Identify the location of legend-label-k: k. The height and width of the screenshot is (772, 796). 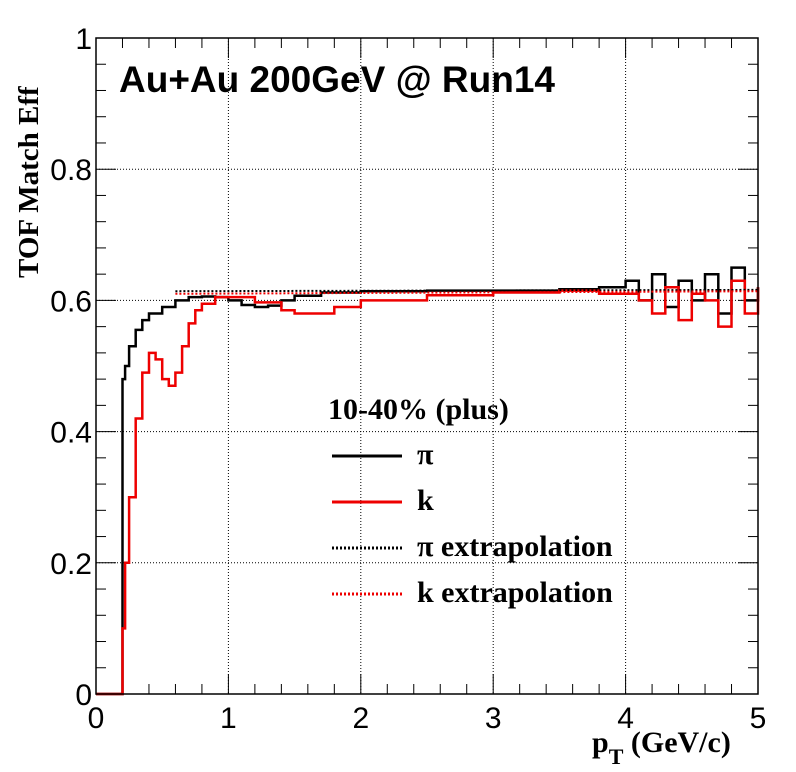
(425, 500).